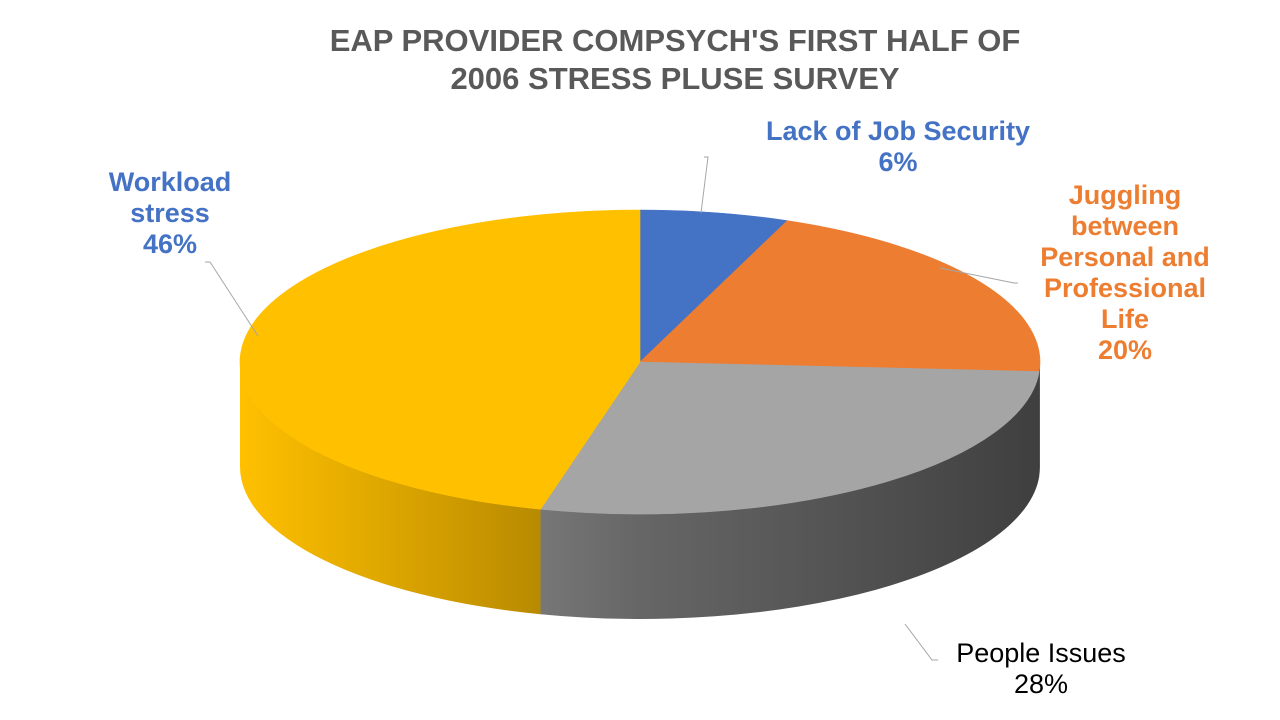  Describe the element at coordinates (1125, 350) in the screenshot. I see `data-label-value: 20%` at that location.